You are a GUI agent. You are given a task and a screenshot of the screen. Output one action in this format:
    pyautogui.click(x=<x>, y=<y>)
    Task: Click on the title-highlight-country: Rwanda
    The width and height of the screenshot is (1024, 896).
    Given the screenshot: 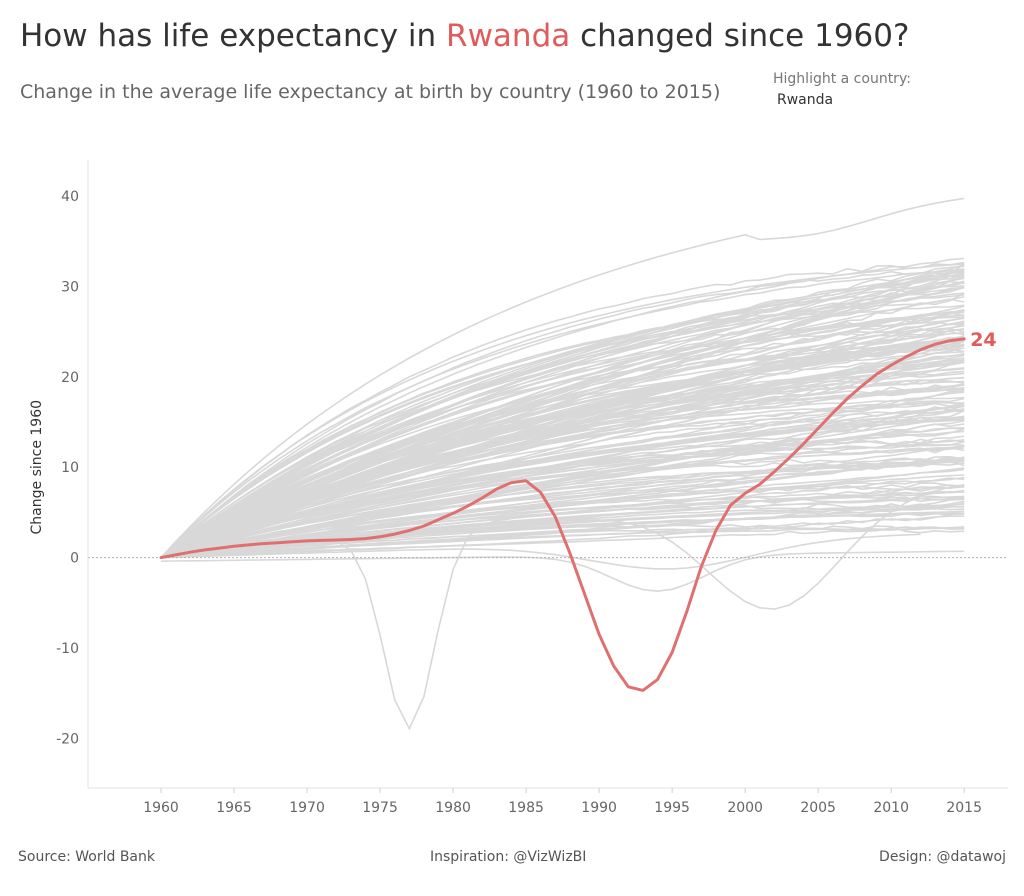 What is the action you would take?
    pyautogui.click(x=508, y=36)
    